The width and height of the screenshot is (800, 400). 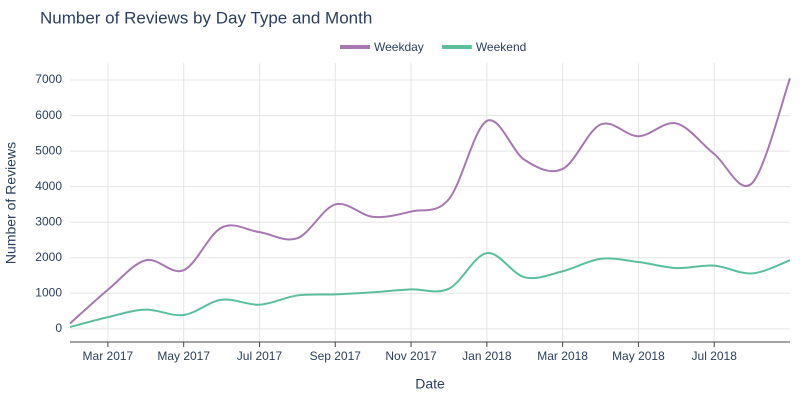 What do you see at coordinates (58, 328) in the screenshot?
I see `y-tick-label: 0` at bounding box center [58, 328].